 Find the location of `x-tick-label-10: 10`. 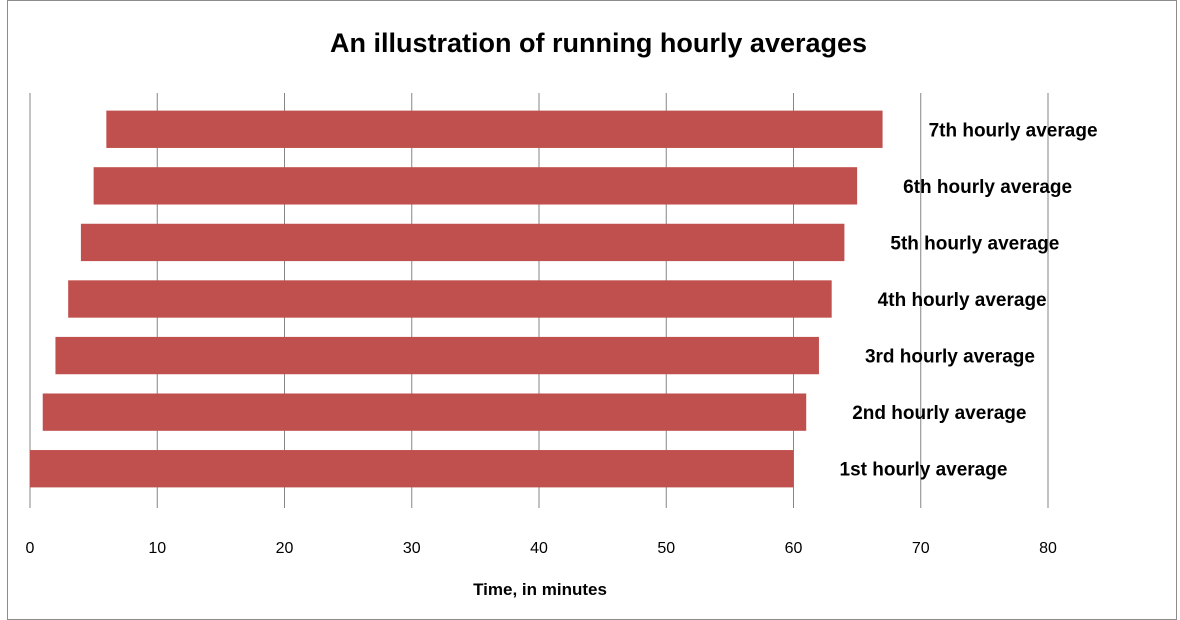

x-tick-label-10: 10 is located at coordinates (157, 548).